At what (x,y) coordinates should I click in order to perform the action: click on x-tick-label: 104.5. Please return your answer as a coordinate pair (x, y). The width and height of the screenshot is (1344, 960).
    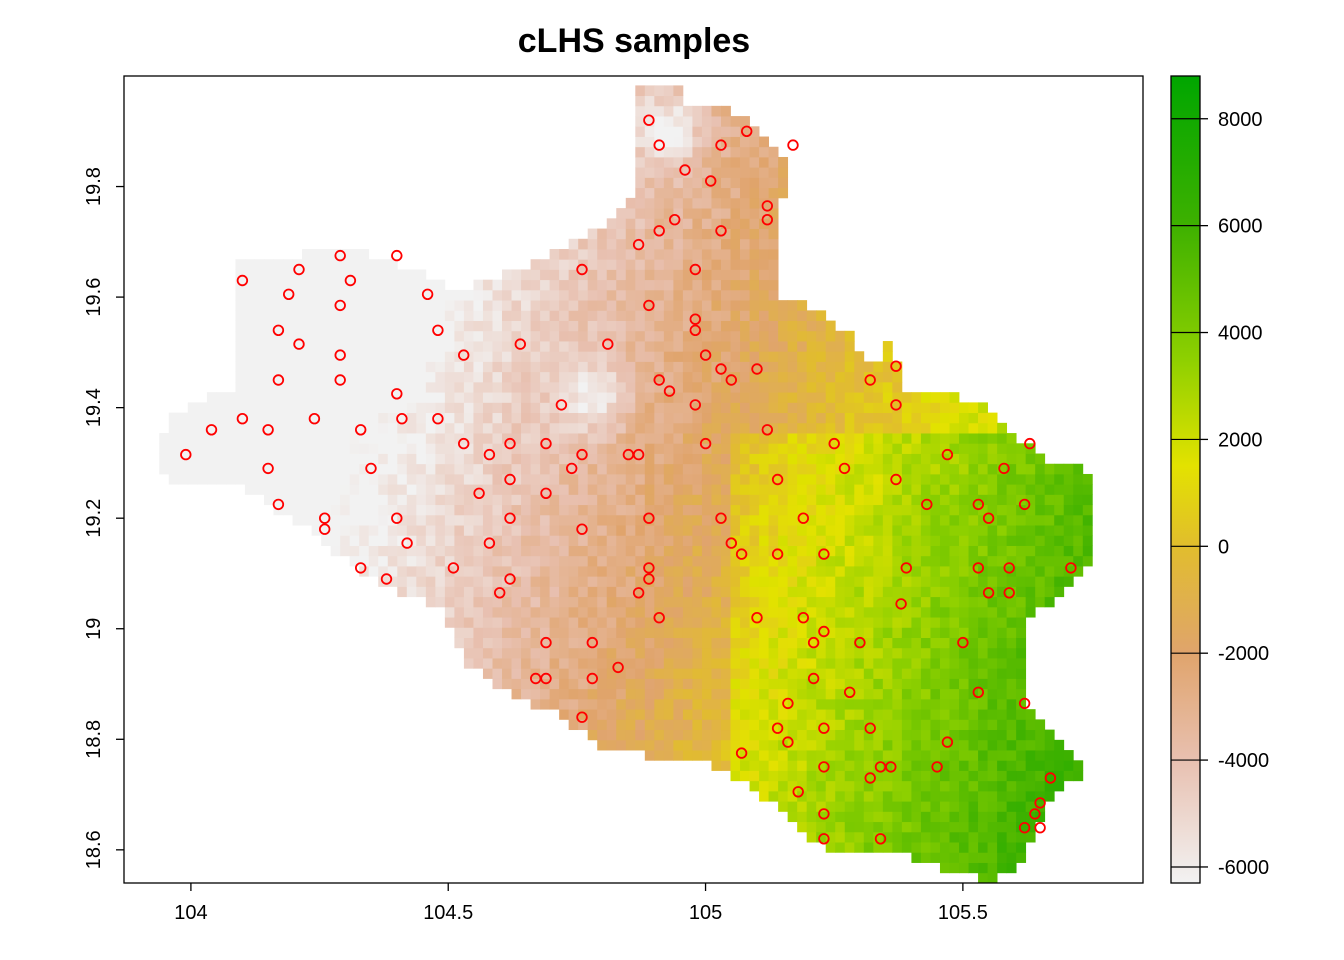
    Looking at the image, I should click on (448, 913).